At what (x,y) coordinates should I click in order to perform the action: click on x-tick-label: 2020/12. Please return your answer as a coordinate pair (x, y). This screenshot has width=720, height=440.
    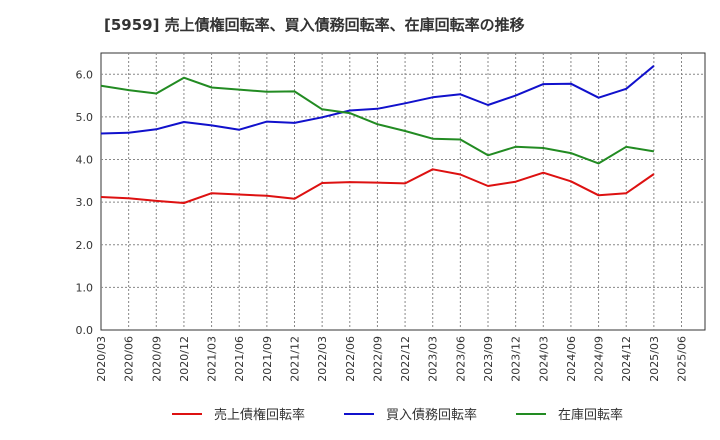
    Looking at the image, I should click on (184, 359).